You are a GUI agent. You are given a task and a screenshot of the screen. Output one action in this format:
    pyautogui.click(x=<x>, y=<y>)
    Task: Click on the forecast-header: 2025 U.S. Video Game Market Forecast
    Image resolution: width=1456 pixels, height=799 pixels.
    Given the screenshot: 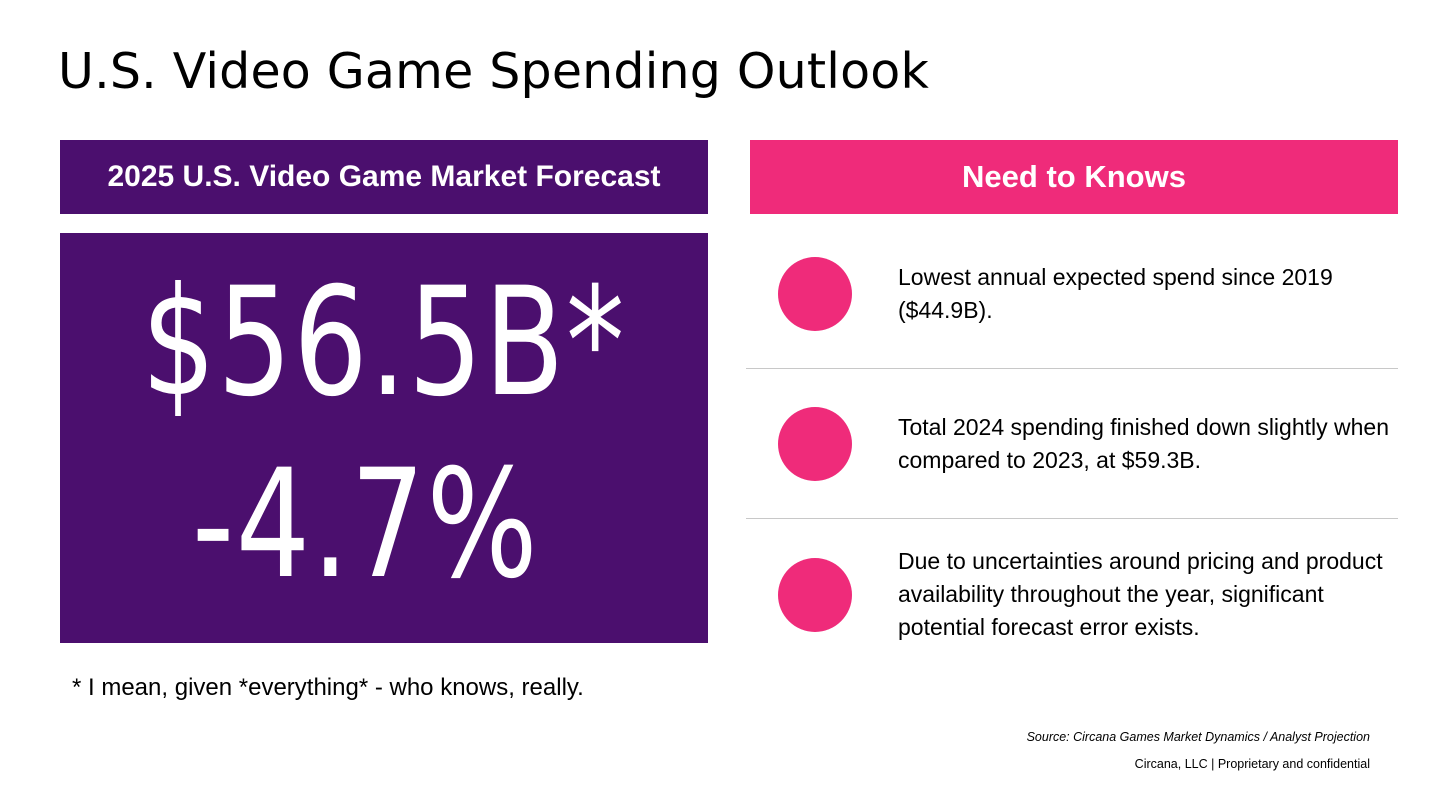 What is the action you would take?
    pyautogui.click(x=384, y=177)
    